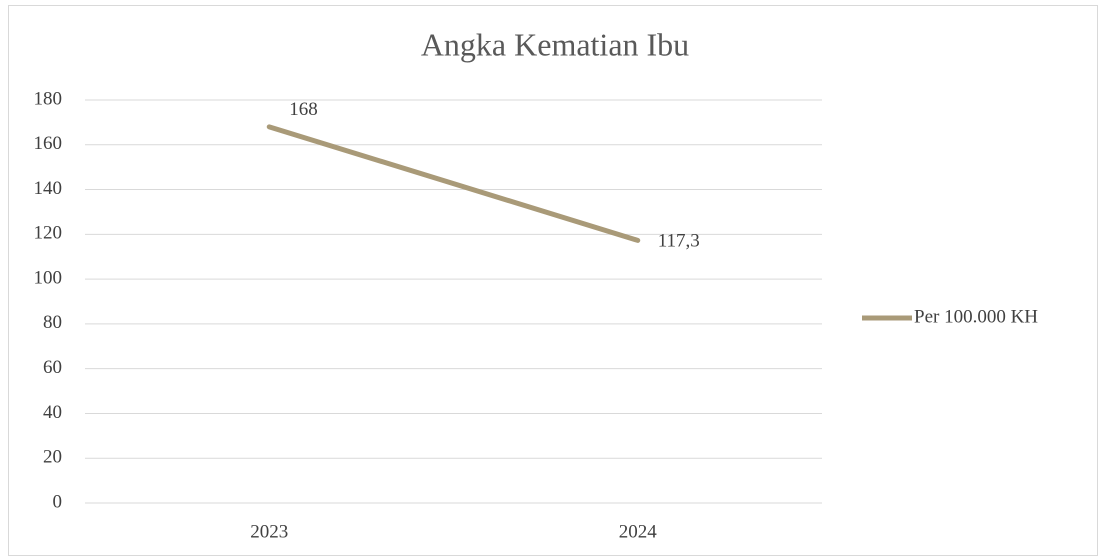  Describe the element at coordinates (52, 322) in the screenshot. I see `y-tick-label: 80` at that location.